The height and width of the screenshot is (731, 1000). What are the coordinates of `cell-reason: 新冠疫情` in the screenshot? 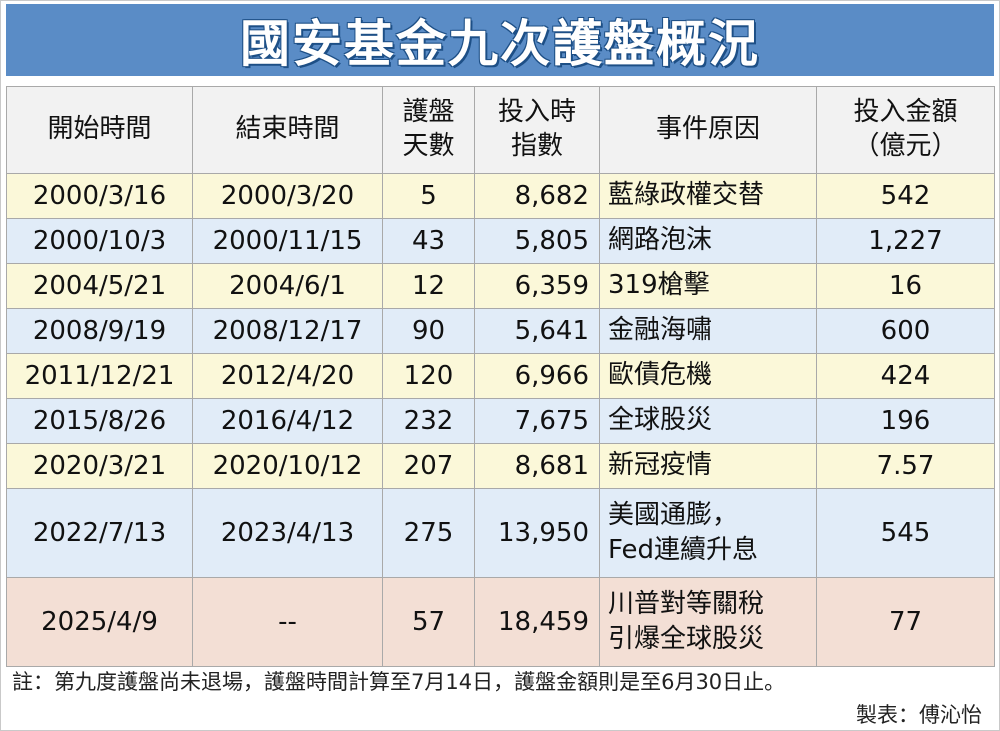 It's located at (708, 466).